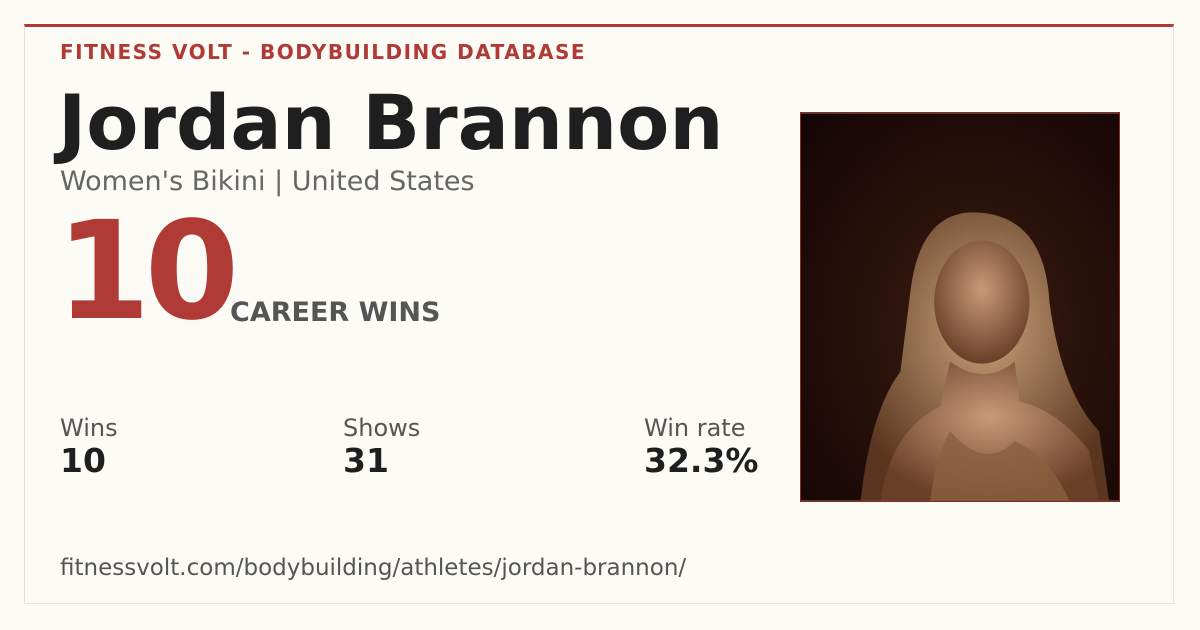  What do you see at coordinates (323, 52) in the screenshot?
I see `brand: FITNESS VOLT - BODYBUILDING DATABASE` at bounding box center [323, 52].